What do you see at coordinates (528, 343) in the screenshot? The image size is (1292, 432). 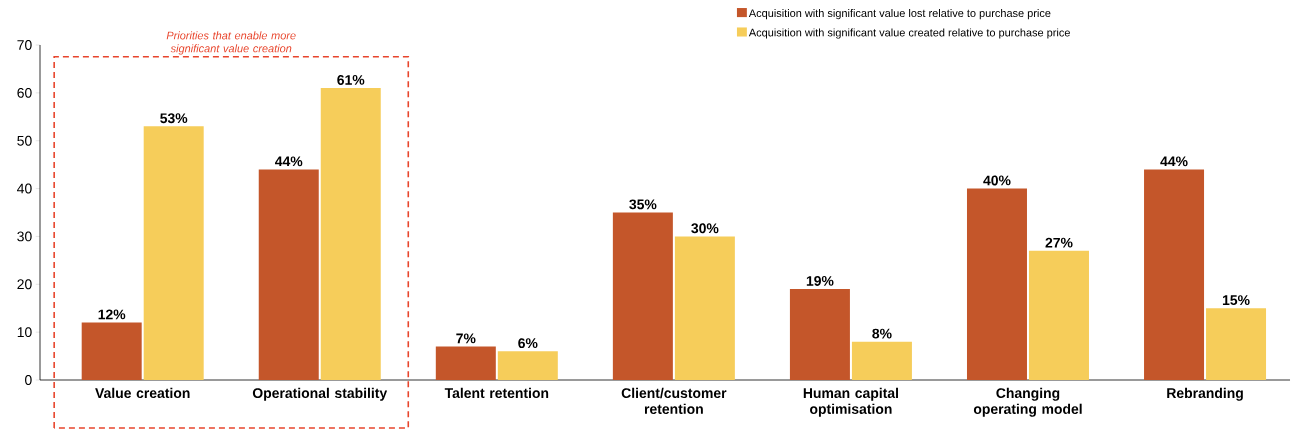 I see `data-label: 6%` at bounding box center [528, 343].